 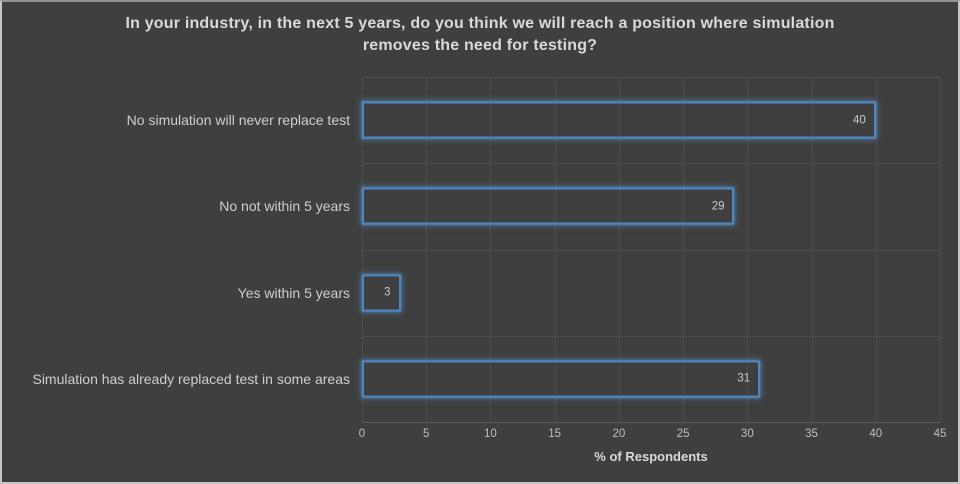 What do you see at coordinates (747, 434) in the screenshot?
I see `x-tick-label: 30` at bounding box center [747, 434].